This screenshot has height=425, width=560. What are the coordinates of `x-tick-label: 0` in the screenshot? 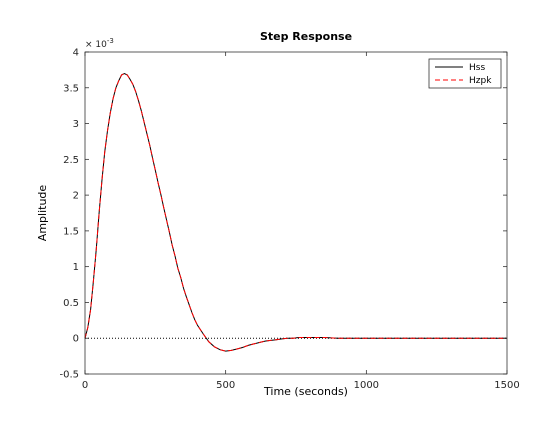 It's located at (85, 385).